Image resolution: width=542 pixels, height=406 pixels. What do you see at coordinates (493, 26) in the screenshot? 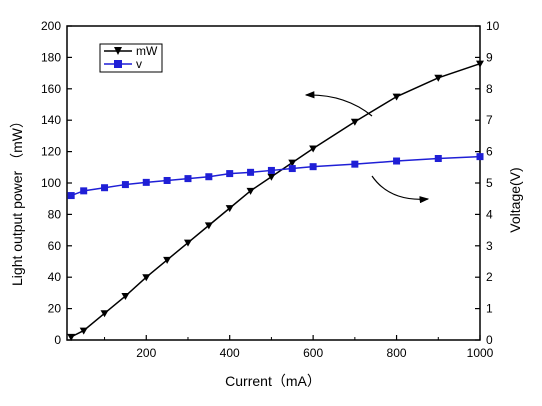
I see `y-right-tick-label: 10` at bounding box center [493, 26].